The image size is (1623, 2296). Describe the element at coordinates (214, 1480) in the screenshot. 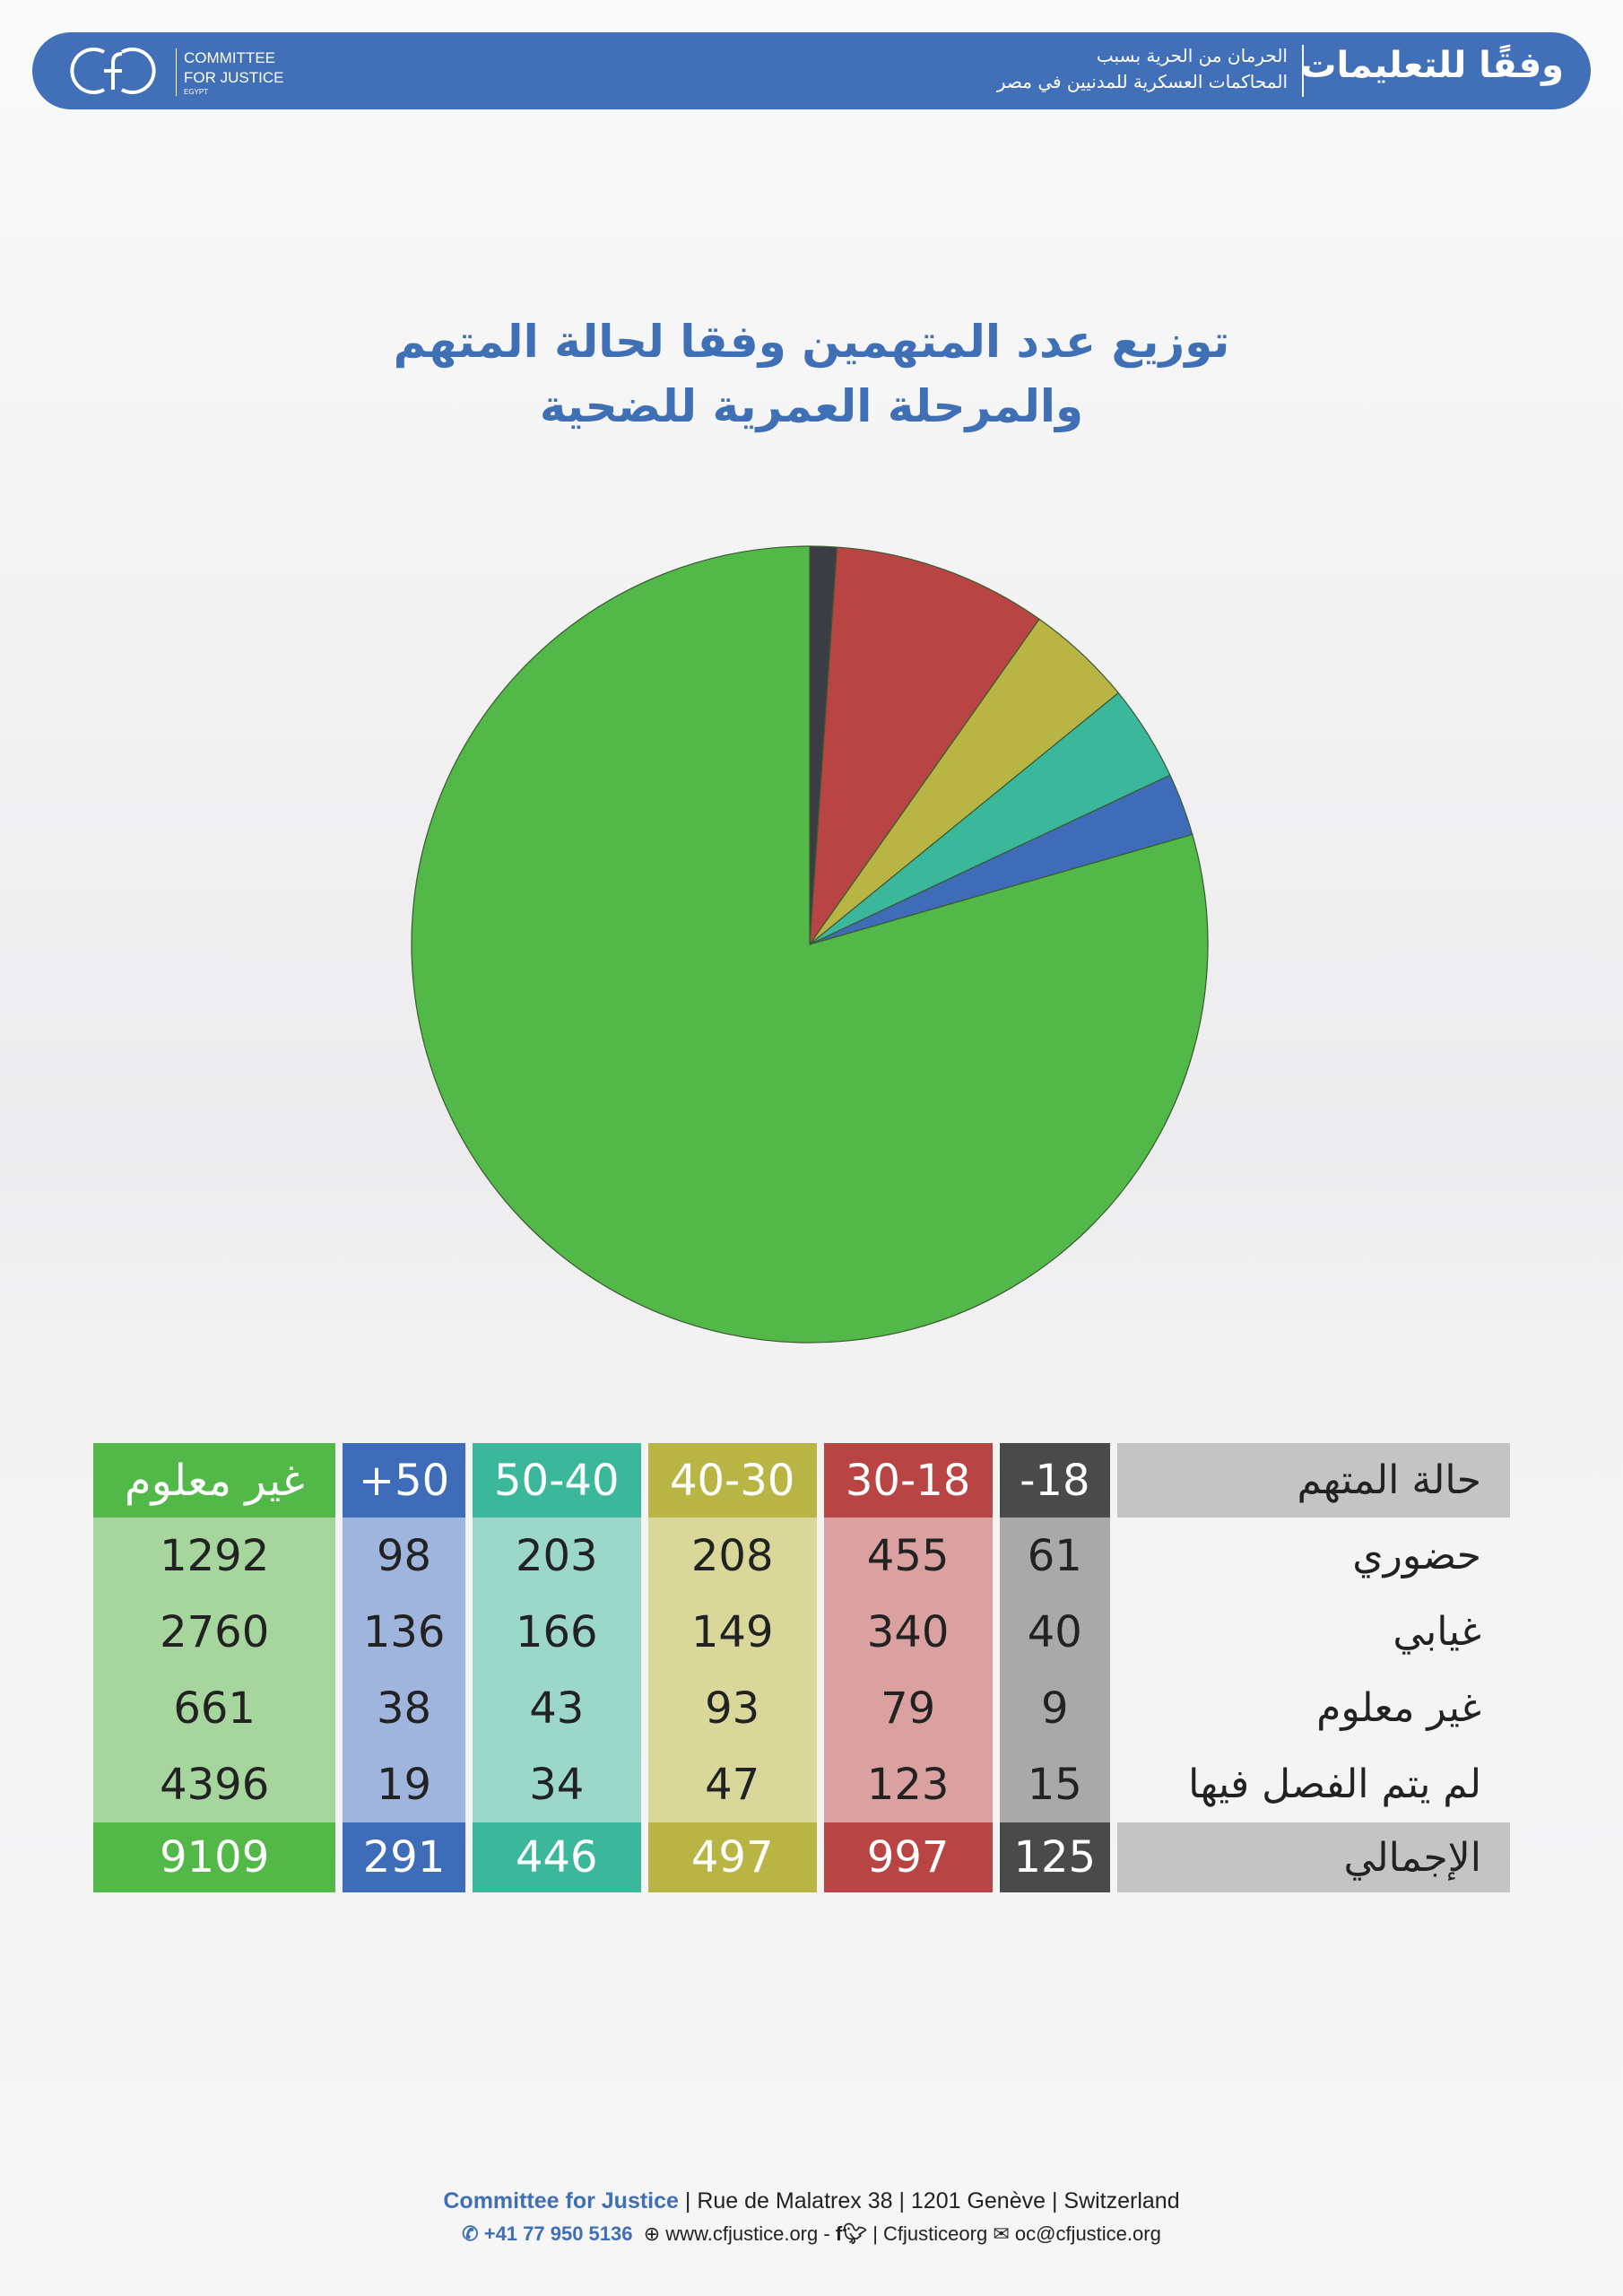

I see `column-header: غير معلوم` at that location.